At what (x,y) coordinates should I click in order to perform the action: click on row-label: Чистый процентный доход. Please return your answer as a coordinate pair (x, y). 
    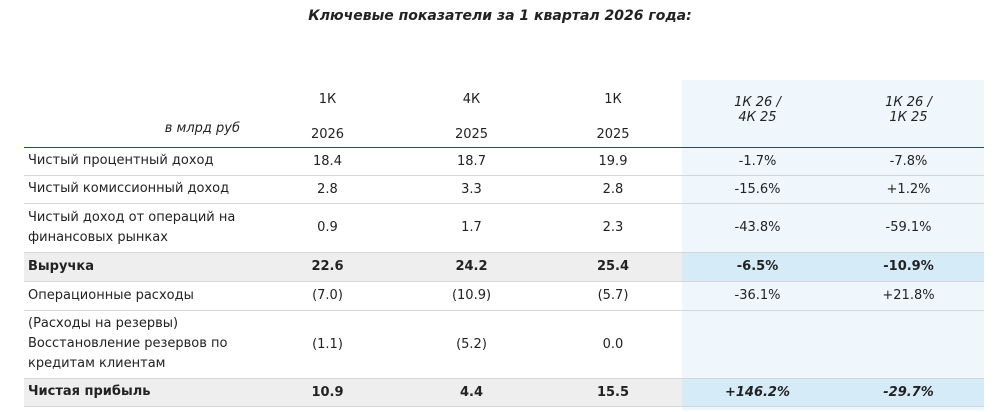
    Looking at the image, I should click on (140, 161).